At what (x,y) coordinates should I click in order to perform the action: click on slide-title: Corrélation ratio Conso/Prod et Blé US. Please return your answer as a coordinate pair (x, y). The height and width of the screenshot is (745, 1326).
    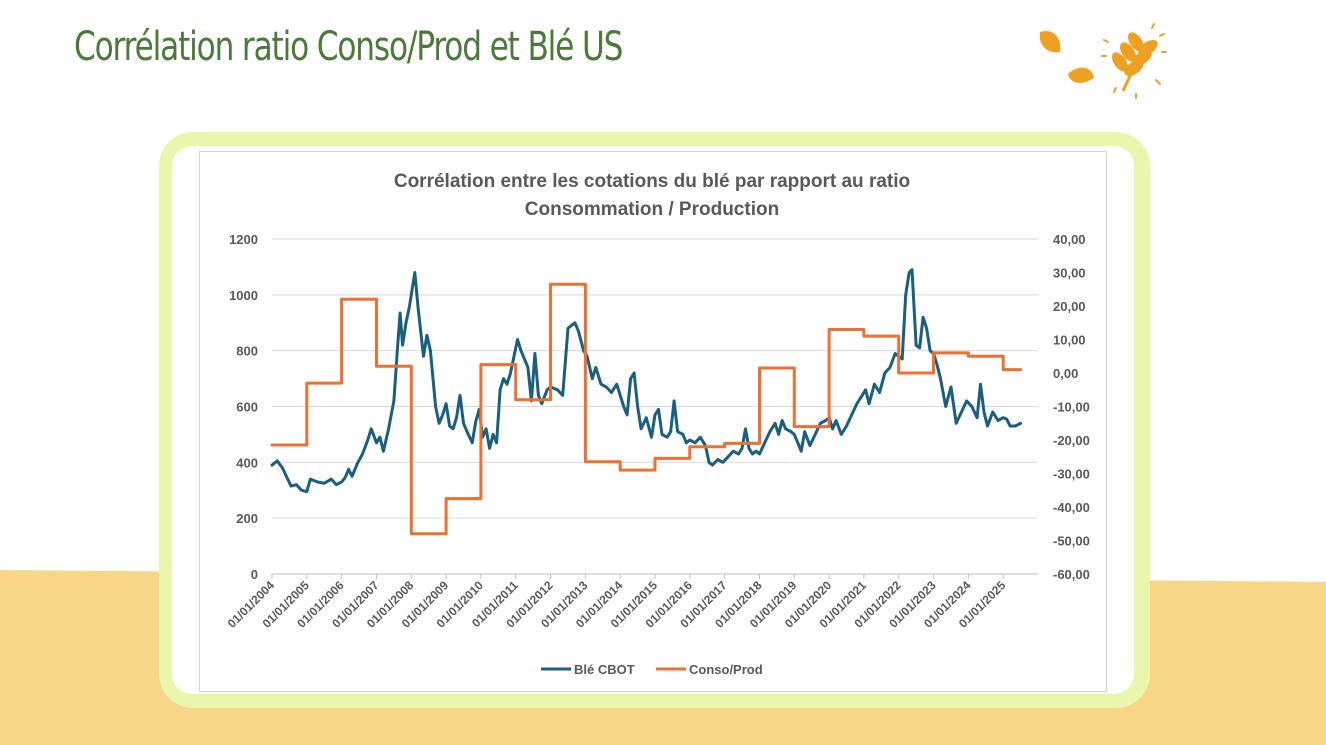
    Looking at the image, I should click on (348, 47).